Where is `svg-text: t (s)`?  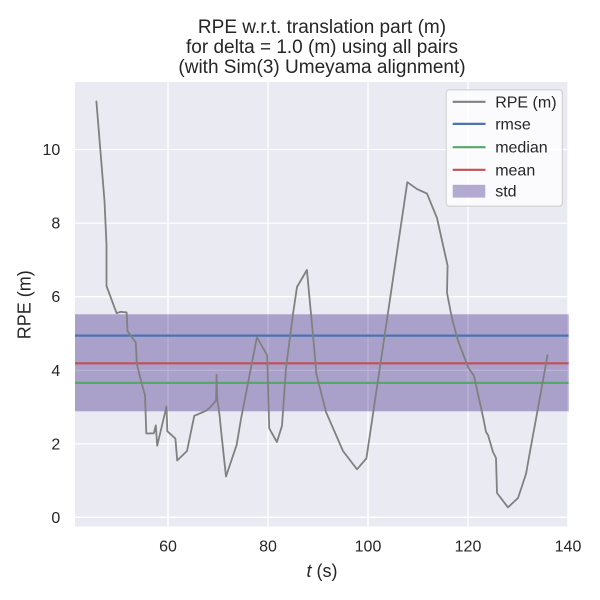
svg-text: t (s) is located at coordinates (321, 571).